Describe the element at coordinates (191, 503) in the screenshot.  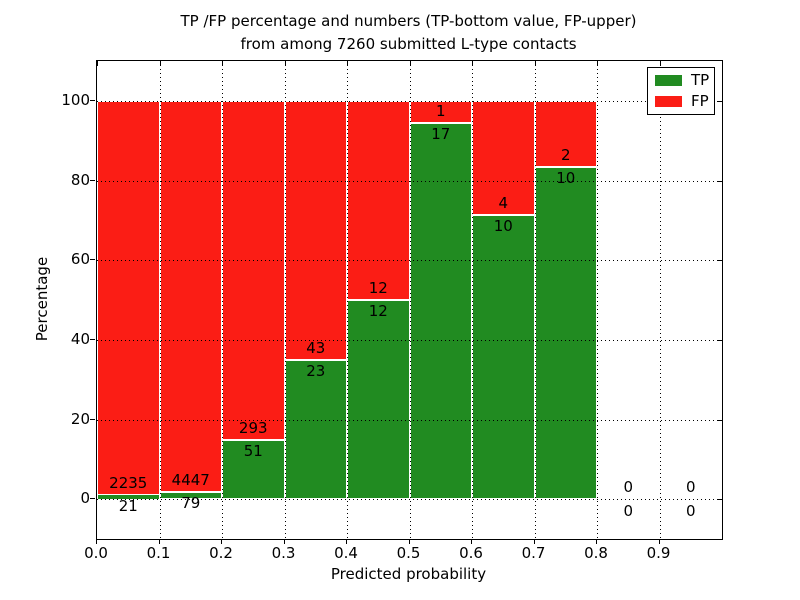
I see `bar-label-tp: 79` at that location.